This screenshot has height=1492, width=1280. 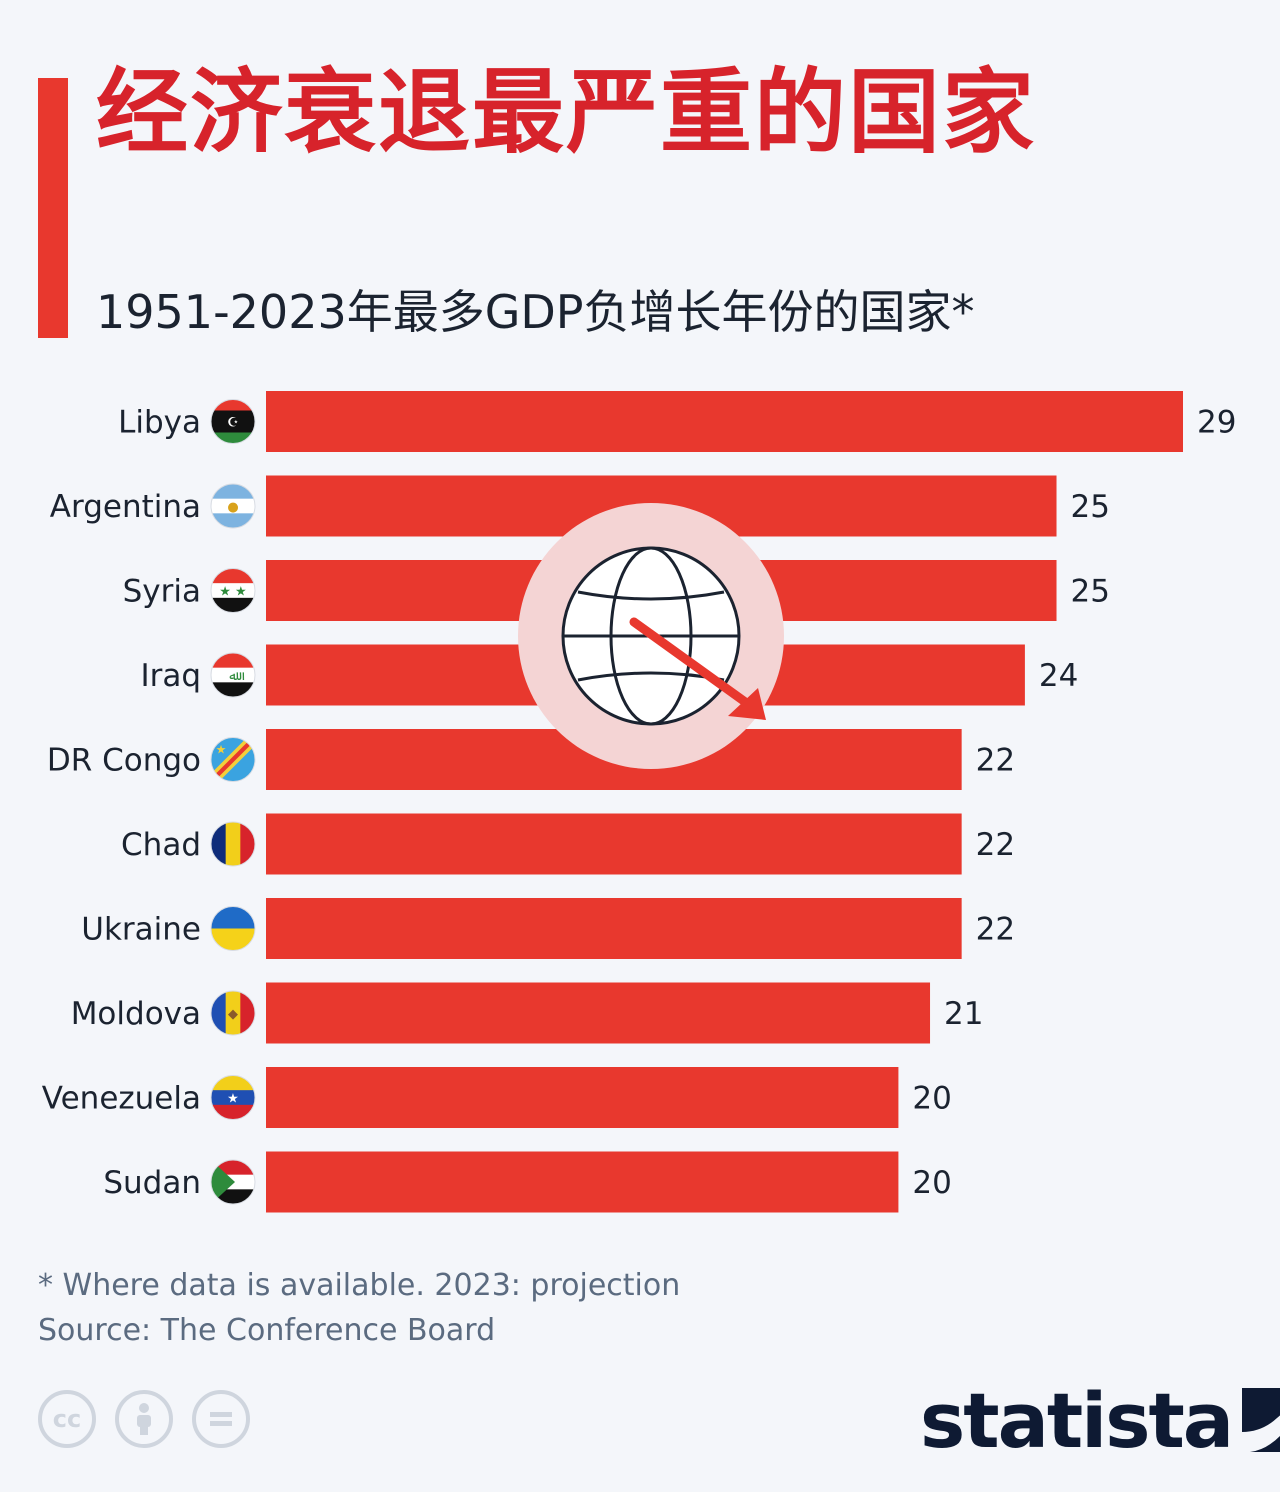 What do you see at coordinates (121, 1099) in the screenshot?
I see `category-label: Venezuela` at bounding box center [121, 1099].